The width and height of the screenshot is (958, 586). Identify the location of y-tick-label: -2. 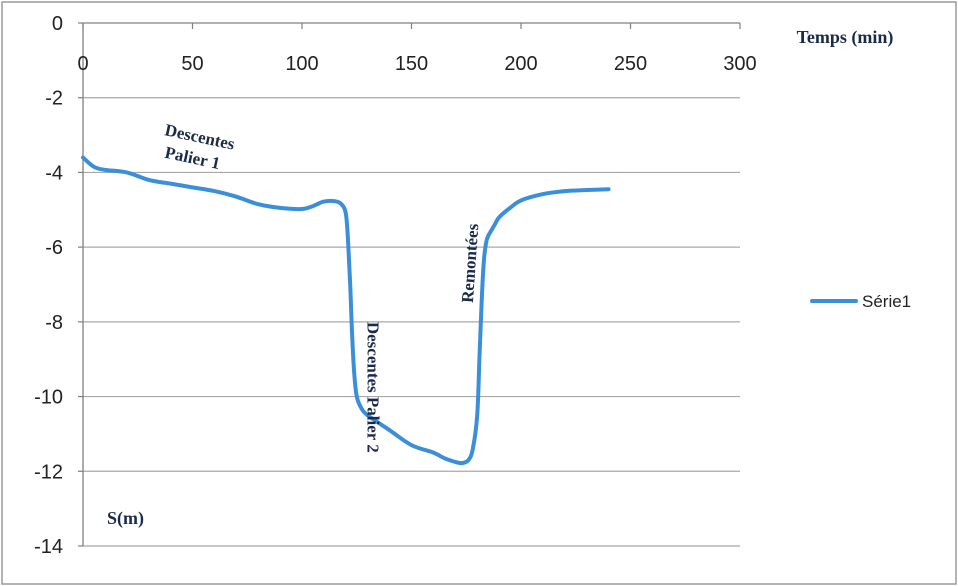
(54, 99).